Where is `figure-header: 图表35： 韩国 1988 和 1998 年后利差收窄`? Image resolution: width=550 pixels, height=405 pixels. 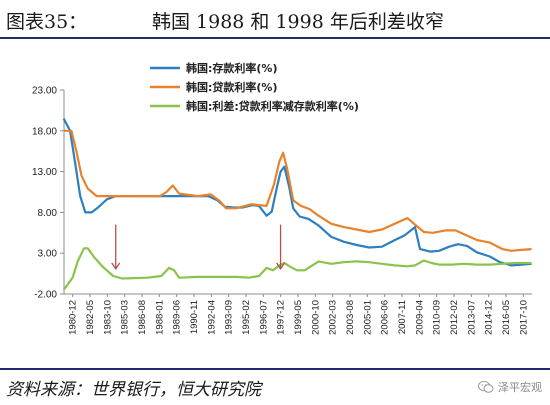
figure-header: 图表35： 韩国 1988 和 1998 年后利差收窄 is located at coordinates (275, 19).